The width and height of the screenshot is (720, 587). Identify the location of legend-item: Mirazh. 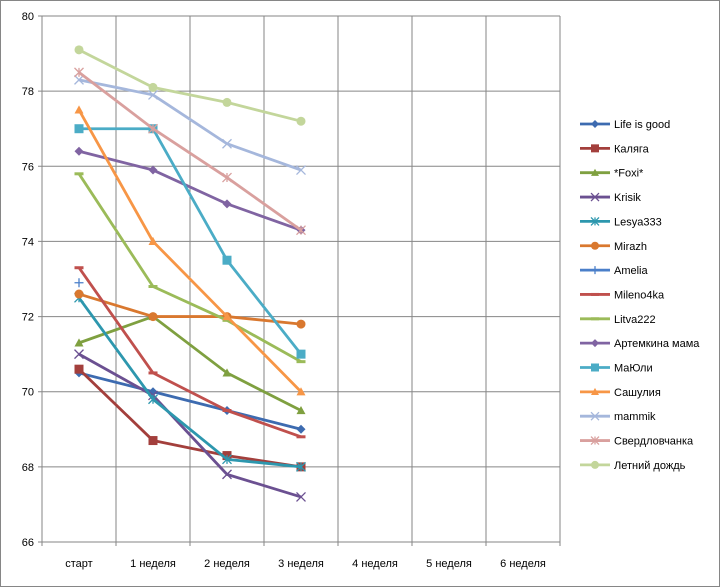
(613, 247).